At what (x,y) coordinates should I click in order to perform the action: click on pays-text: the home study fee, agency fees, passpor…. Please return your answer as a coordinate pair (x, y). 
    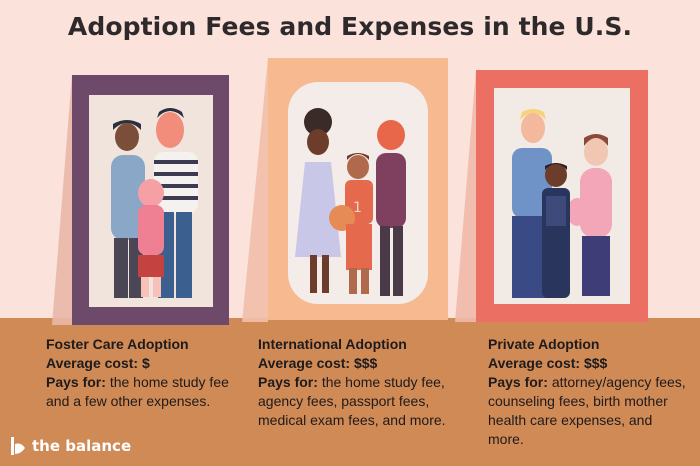
    Looking at the image, I should click on (352, 401).